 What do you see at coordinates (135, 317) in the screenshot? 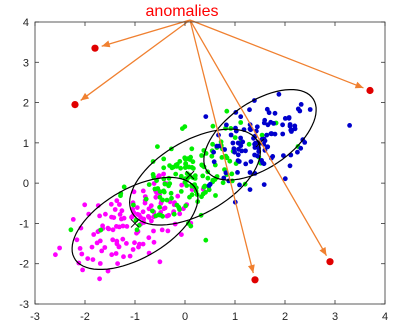
I see `x-tick-label: -1` at bounding box center [135, 317].